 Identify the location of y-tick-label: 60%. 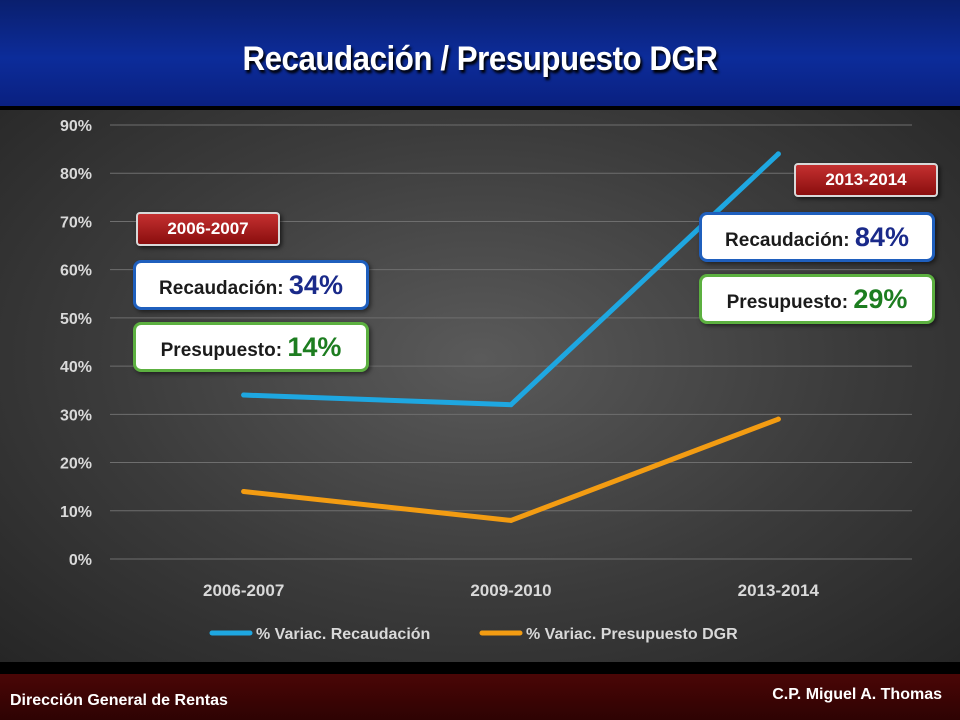
(76, 271).